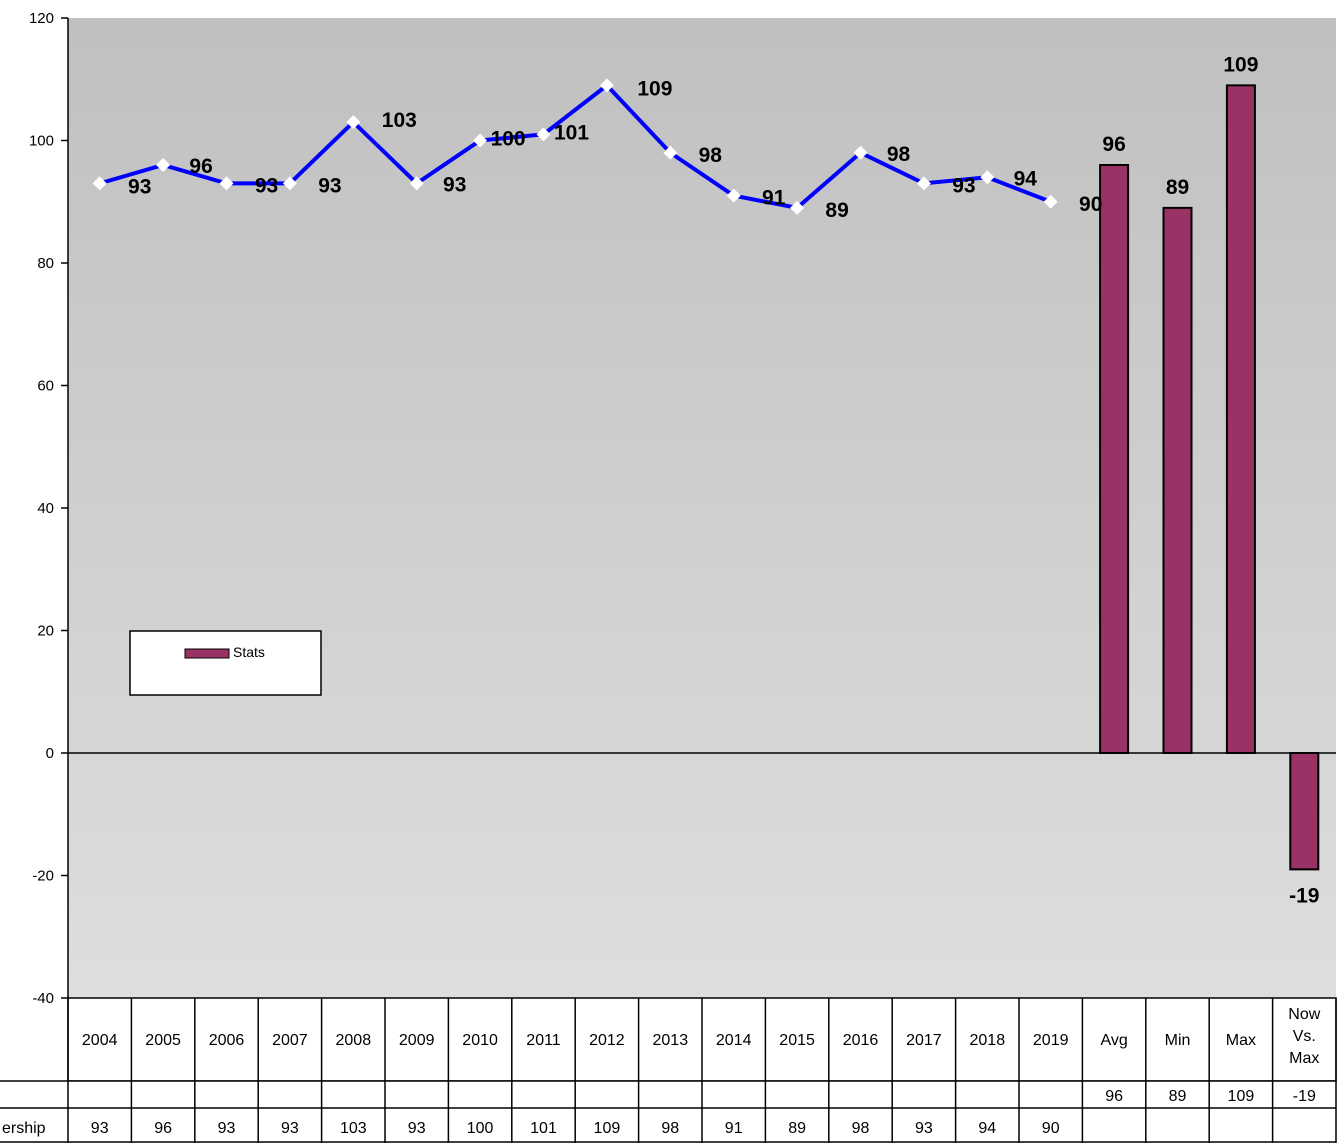  Describe the element at coordinates (227, 1040) in the screenshot. I see `x-tick-label: 2006` at that location.